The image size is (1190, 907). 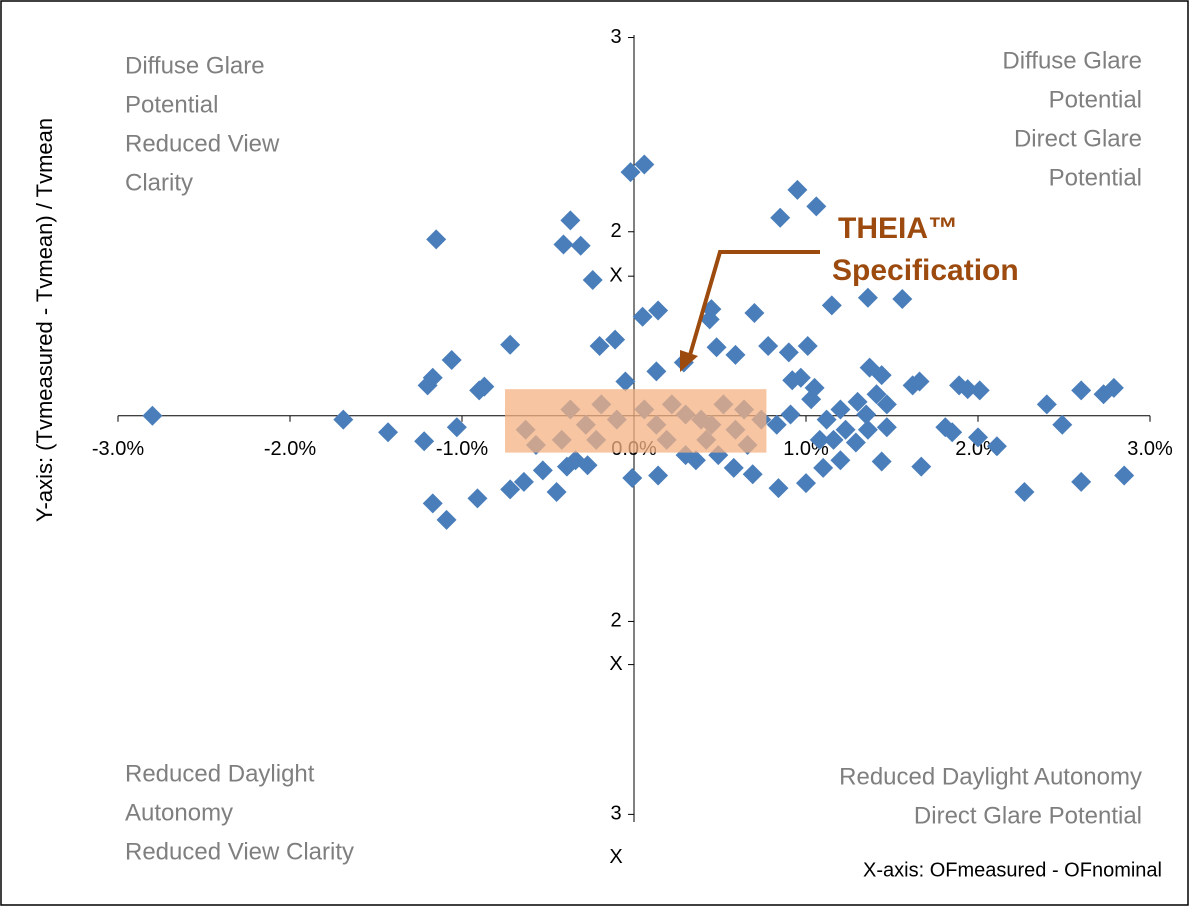 I want to click on quadrant-note: Direct Glare, so click(x=1078, y=138).